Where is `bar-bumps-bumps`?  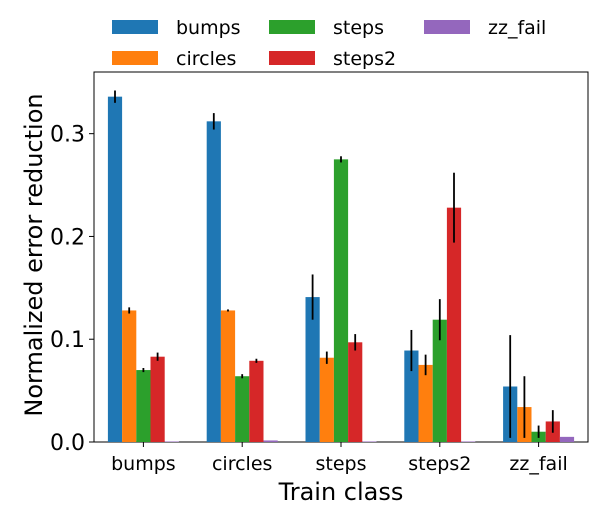 bar-bumps-bumps is located at coordinates (115, 269).